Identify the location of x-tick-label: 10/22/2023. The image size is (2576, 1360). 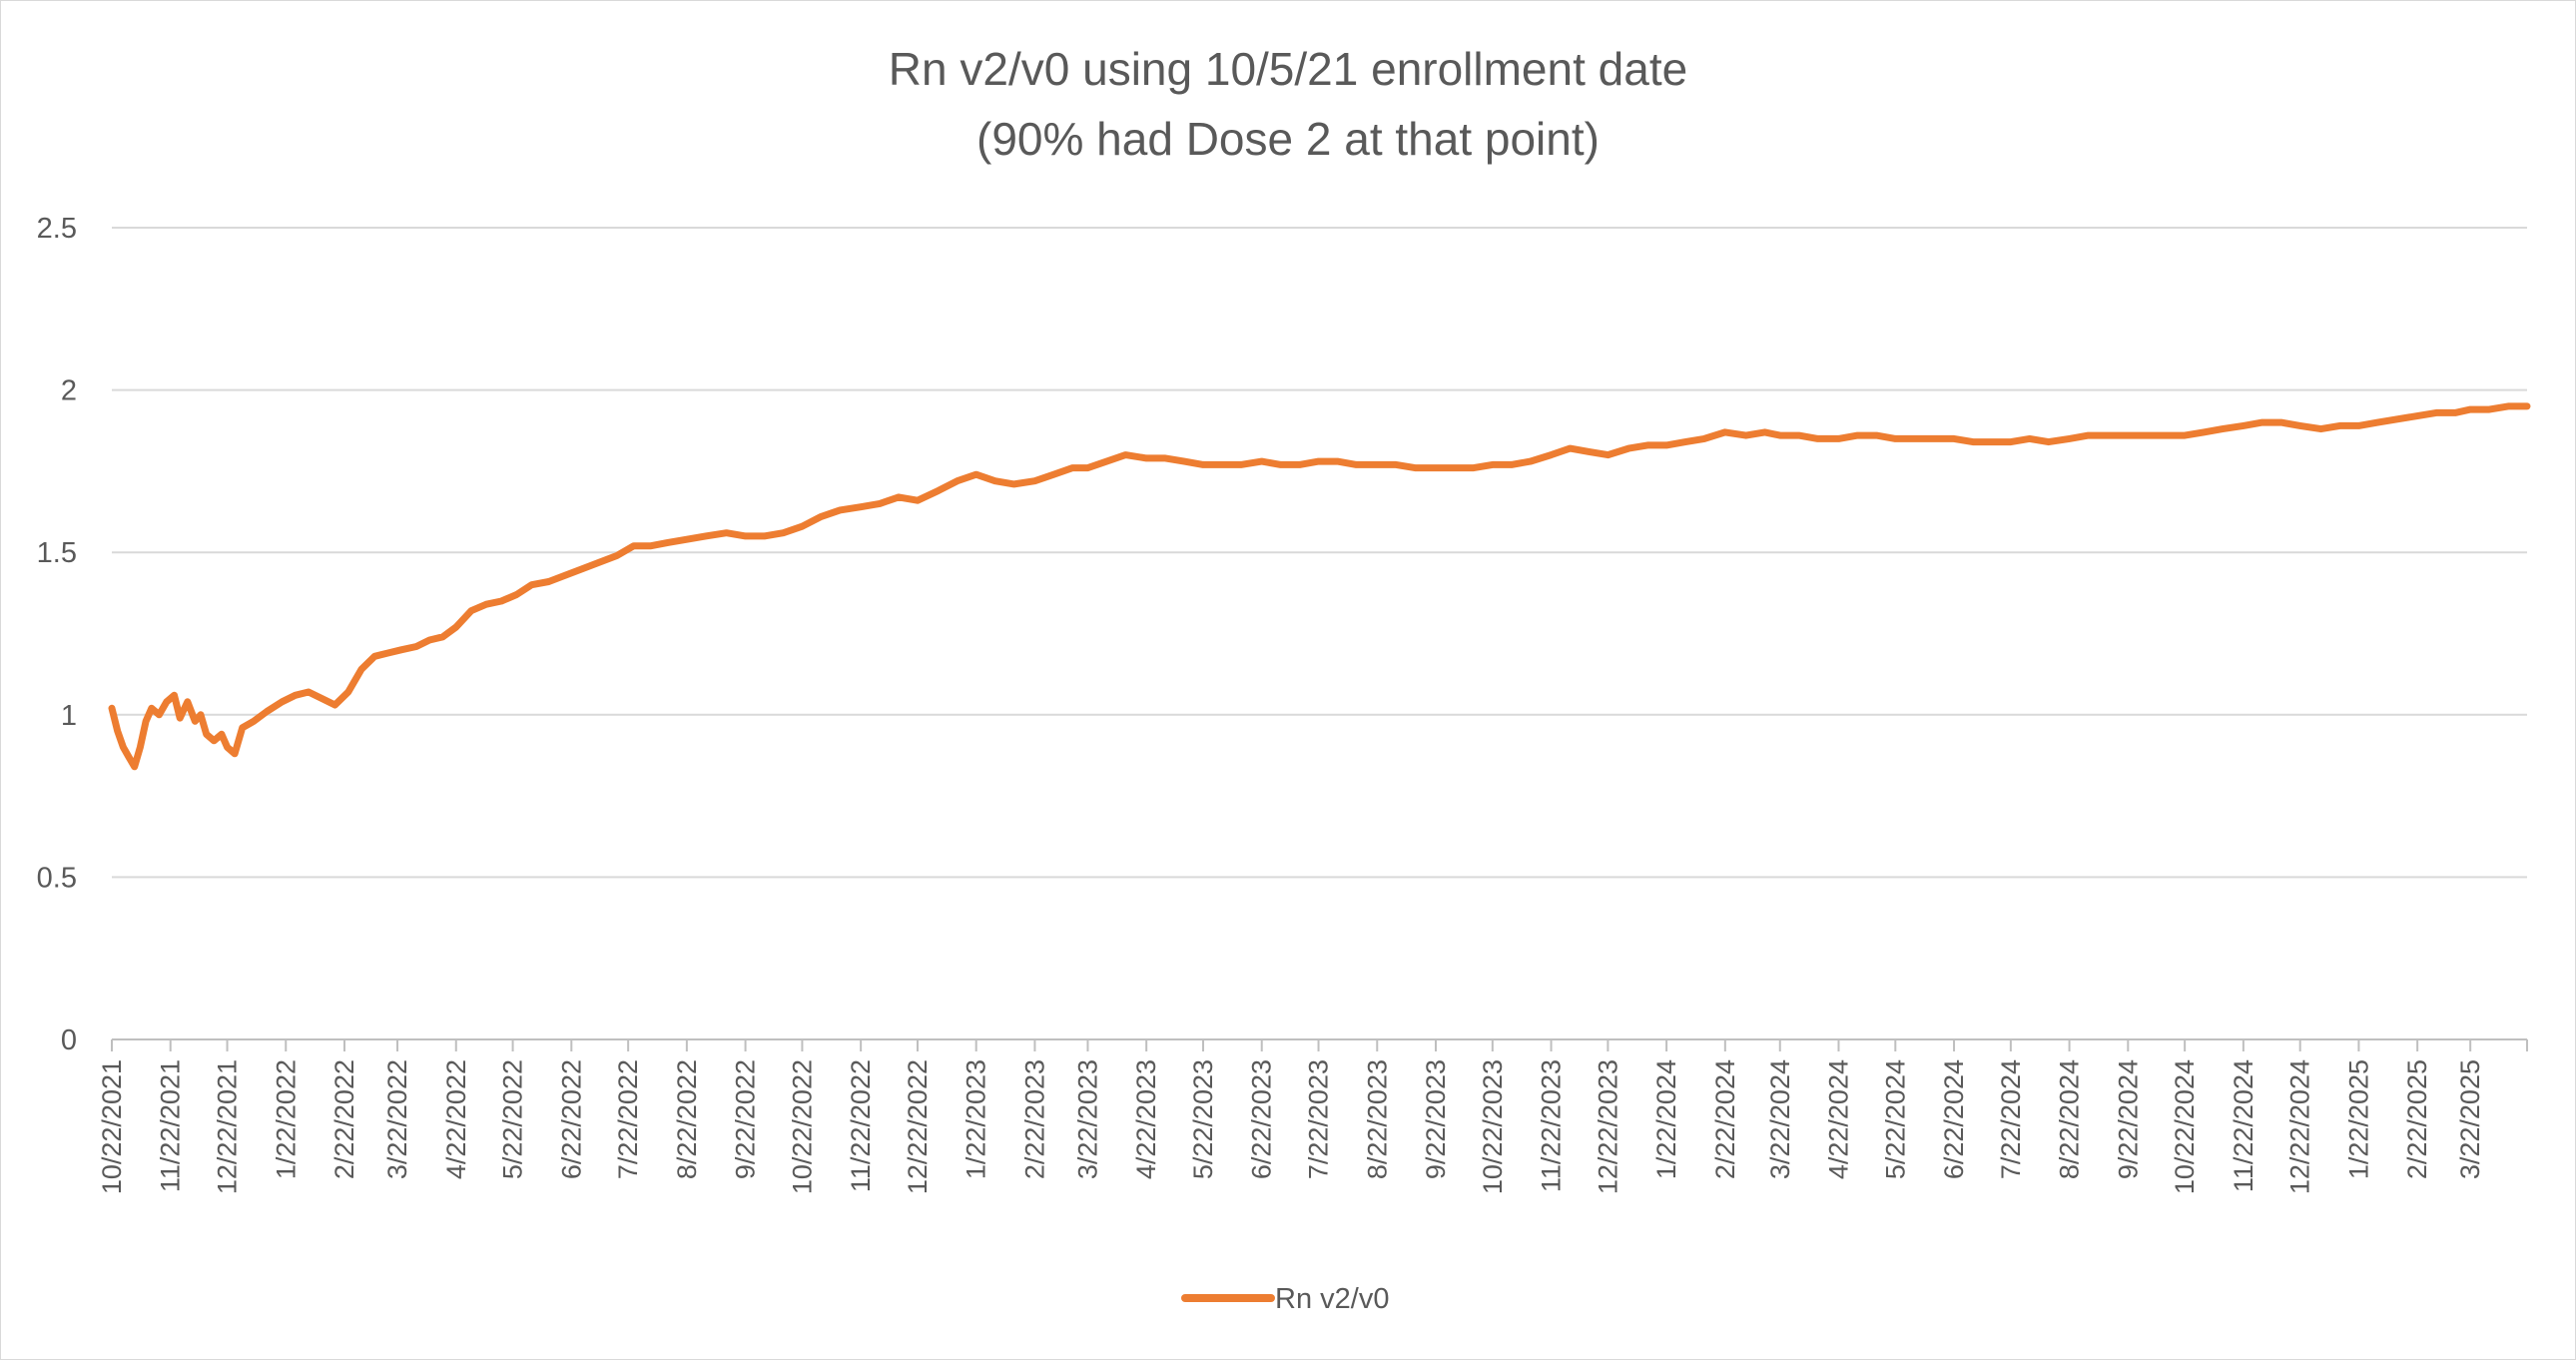
(1493, 1126).